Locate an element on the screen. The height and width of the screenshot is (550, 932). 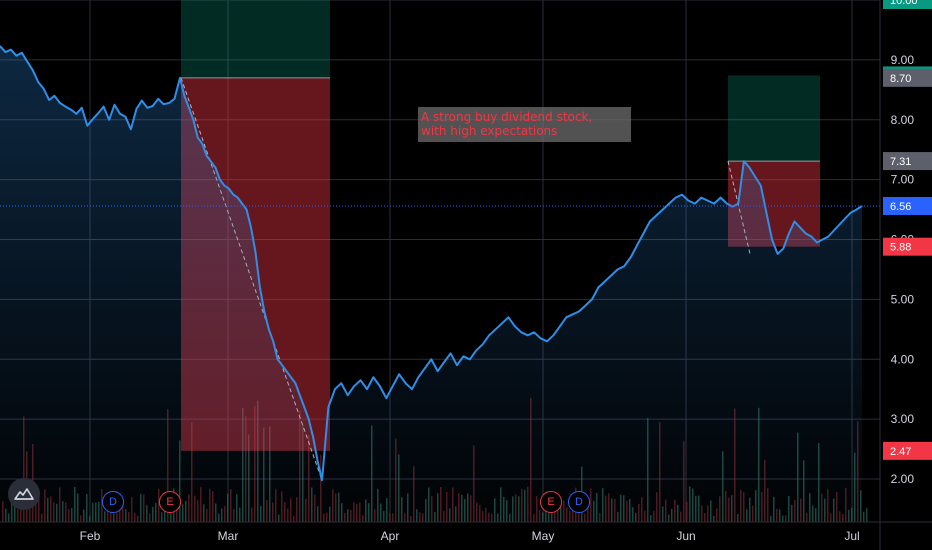
price-tag: 2.47 is located at coordinates (907, 450).